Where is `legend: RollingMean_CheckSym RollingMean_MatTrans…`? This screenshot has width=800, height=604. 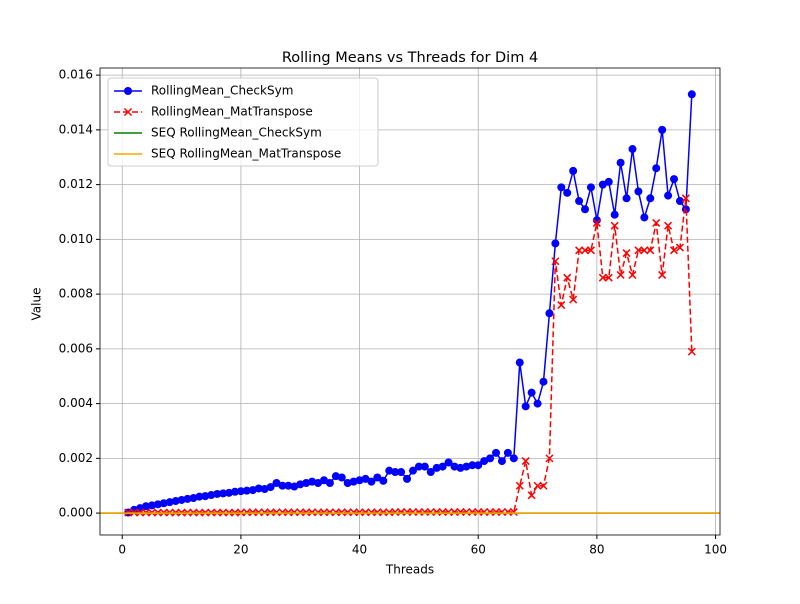
legend: RollingMean_CheckSym RollingMean_MatTrans… is located at coordinates (243, 122).